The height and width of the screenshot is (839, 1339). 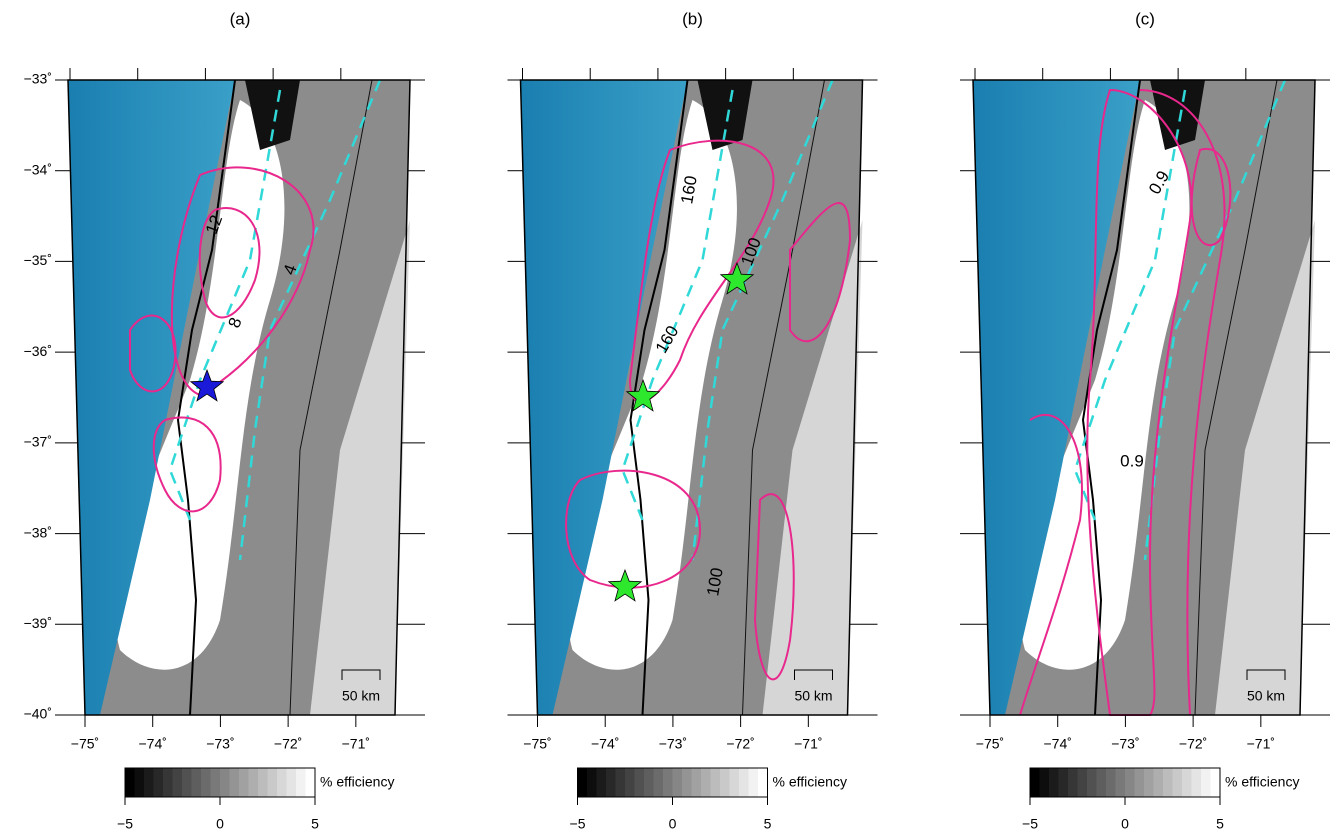 What do you see at coordinates (1220, 824) in the screenshot?
I see `colorbar-tick-label: 5` at bounding box center [1220, 824].